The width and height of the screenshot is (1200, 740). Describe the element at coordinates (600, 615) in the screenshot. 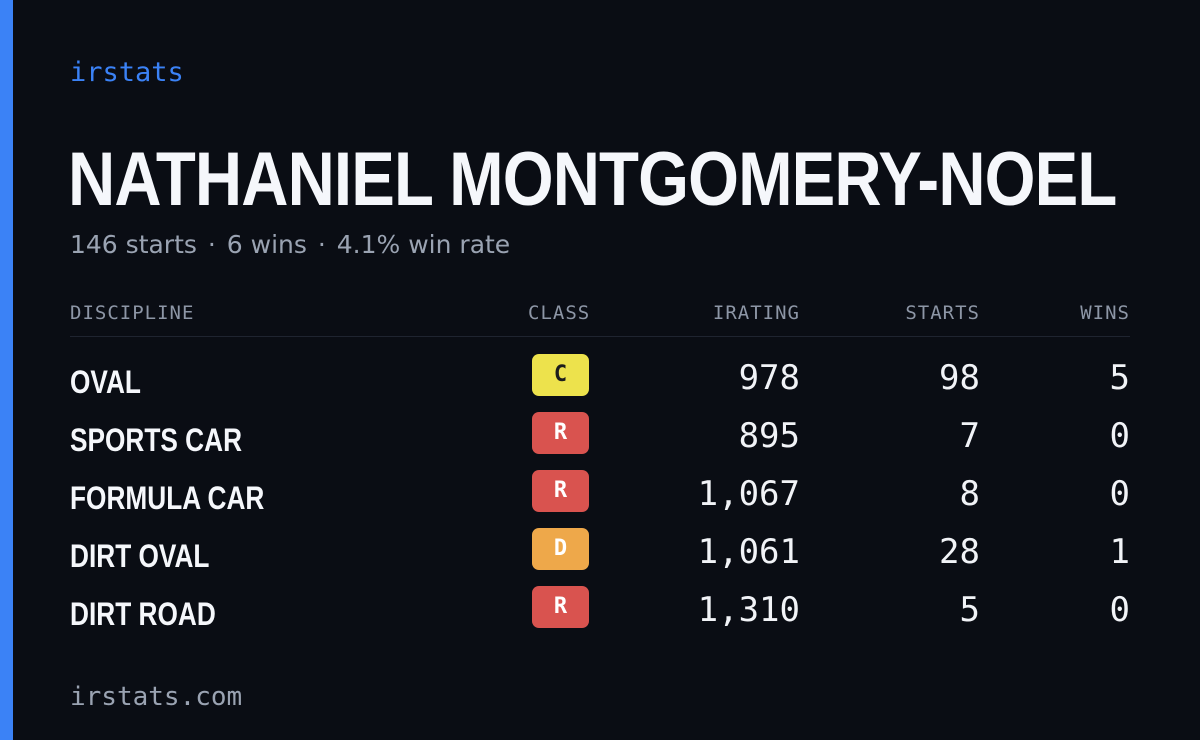

I see `table-row: DIRT ROAD R 1,310 5 0` at that location.